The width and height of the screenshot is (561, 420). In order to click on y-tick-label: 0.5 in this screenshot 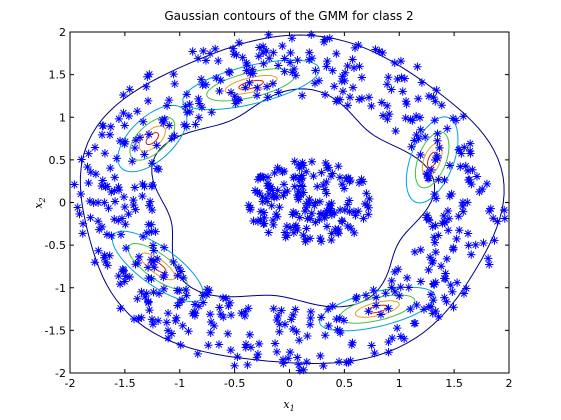, I will do `click(58, 160)`.